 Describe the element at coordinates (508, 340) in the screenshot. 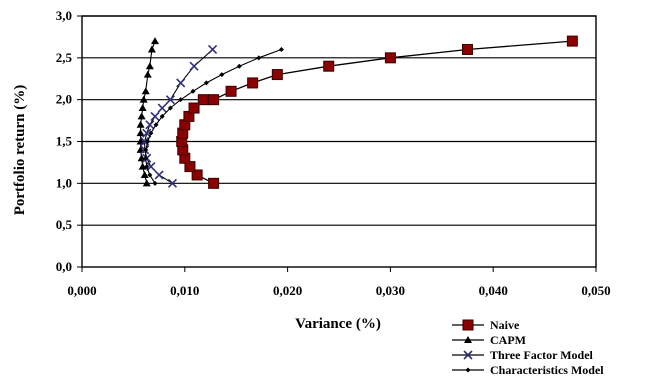

I see `legend-label-capm: CAPM` at that location.